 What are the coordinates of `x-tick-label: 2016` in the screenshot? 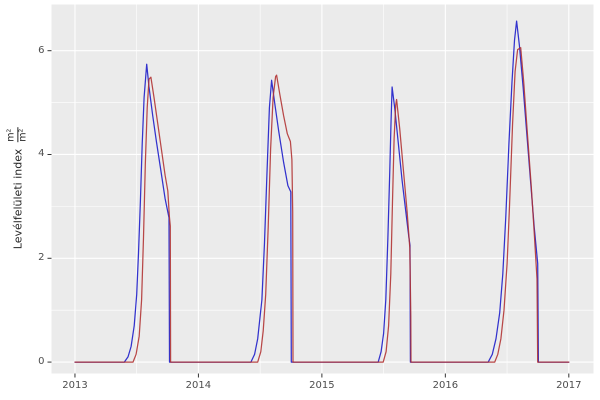 It's located at (445, 385).